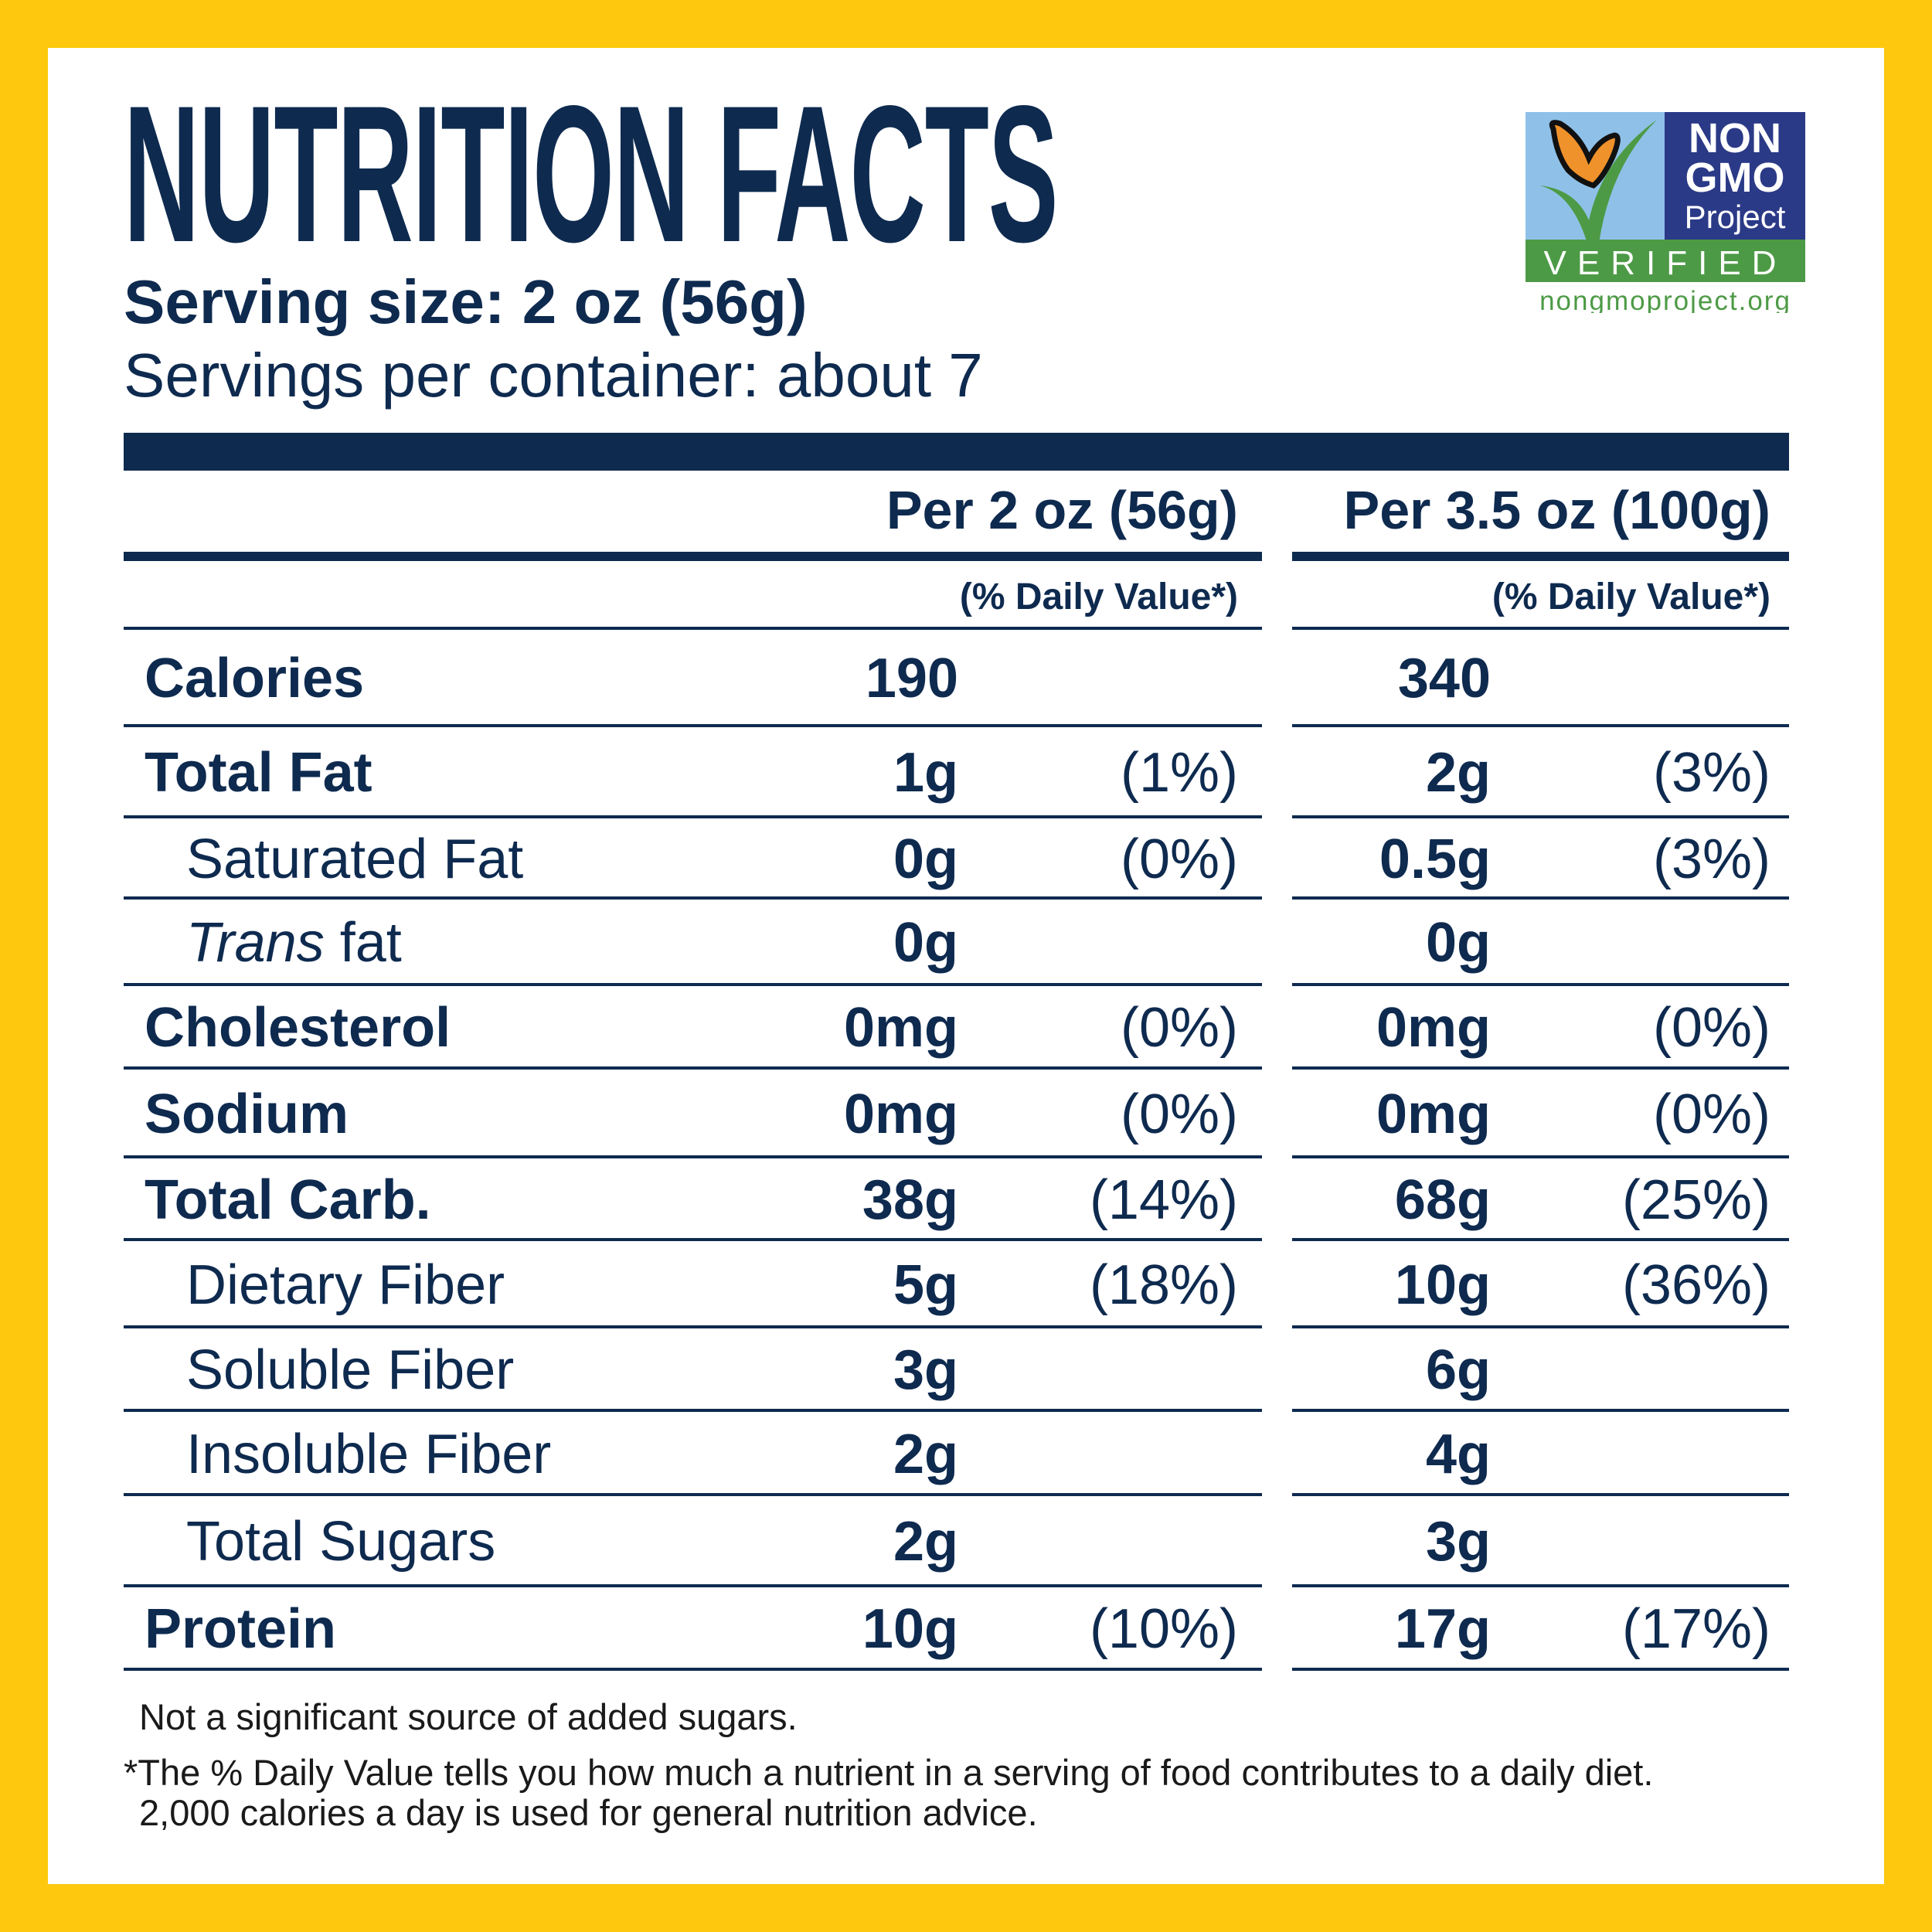  I want to click on nutrient-label: Cholesterol, so click(298, 1028).